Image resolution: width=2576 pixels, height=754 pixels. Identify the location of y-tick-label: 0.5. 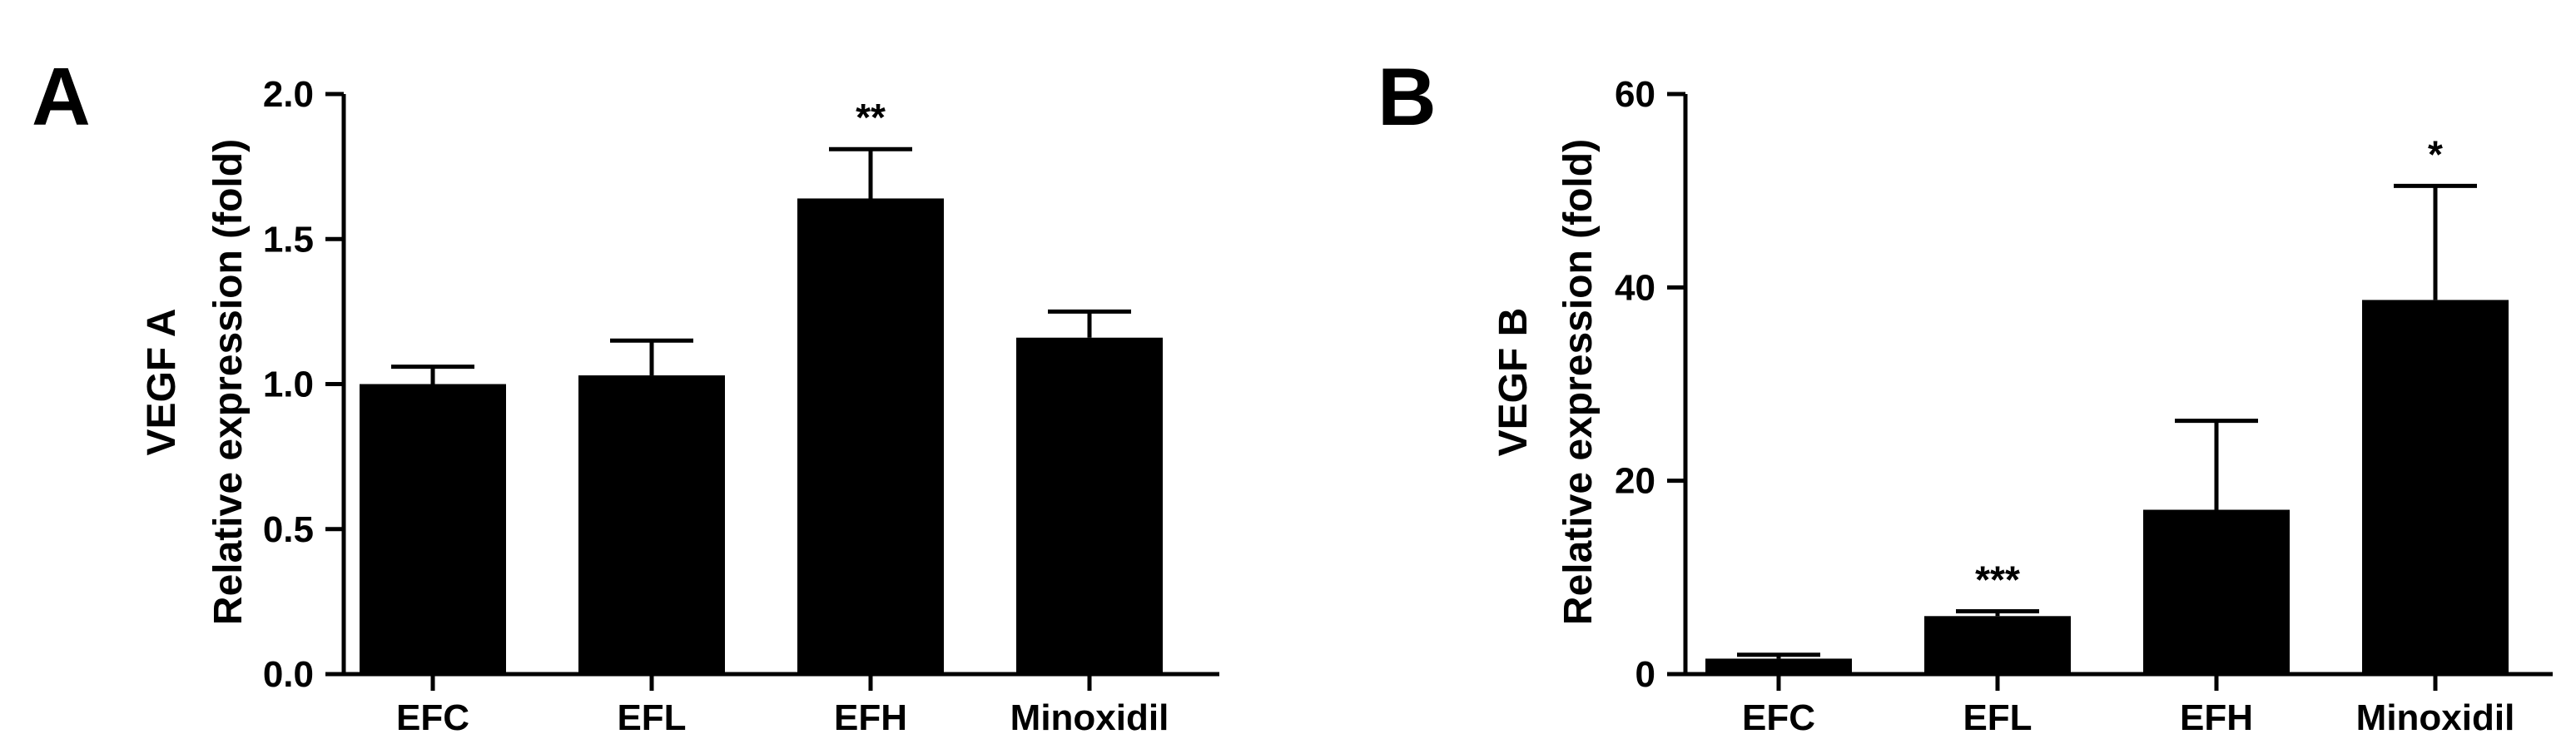
(288, 530).